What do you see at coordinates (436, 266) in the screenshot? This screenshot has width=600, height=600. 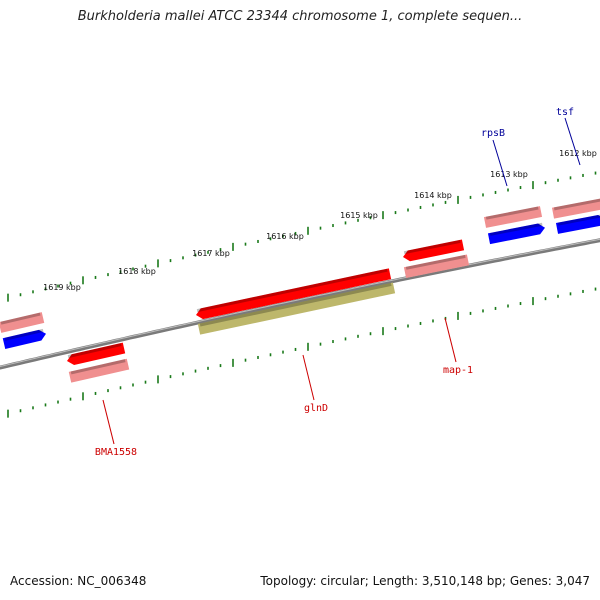 I see `gene-map-1-cds` at bounding box center [436, 266].